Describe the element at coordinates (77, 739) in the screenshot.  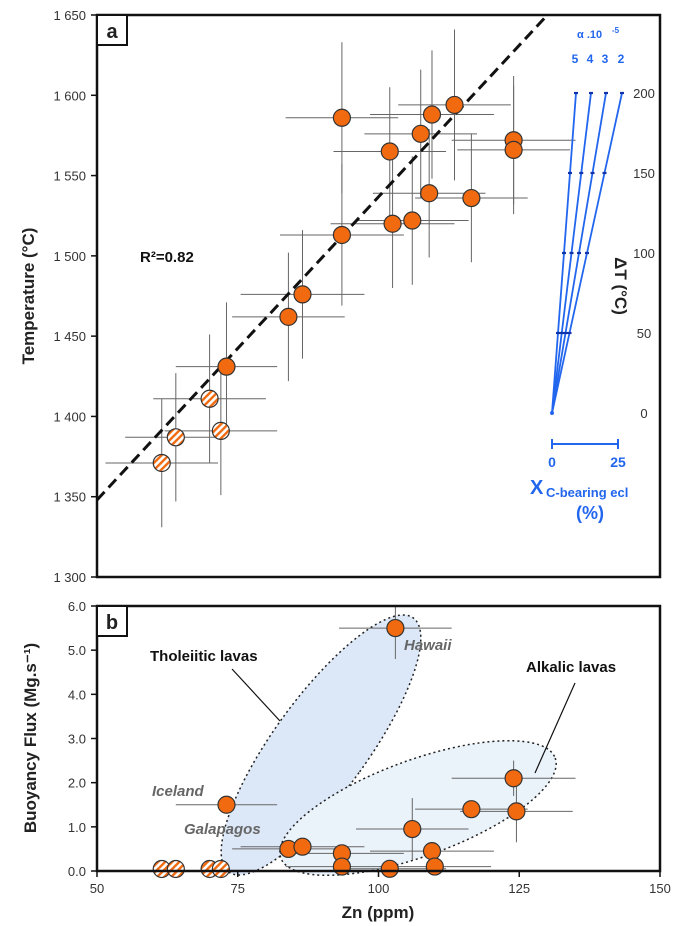
I see `y-tick-label: 3.0` at that location.